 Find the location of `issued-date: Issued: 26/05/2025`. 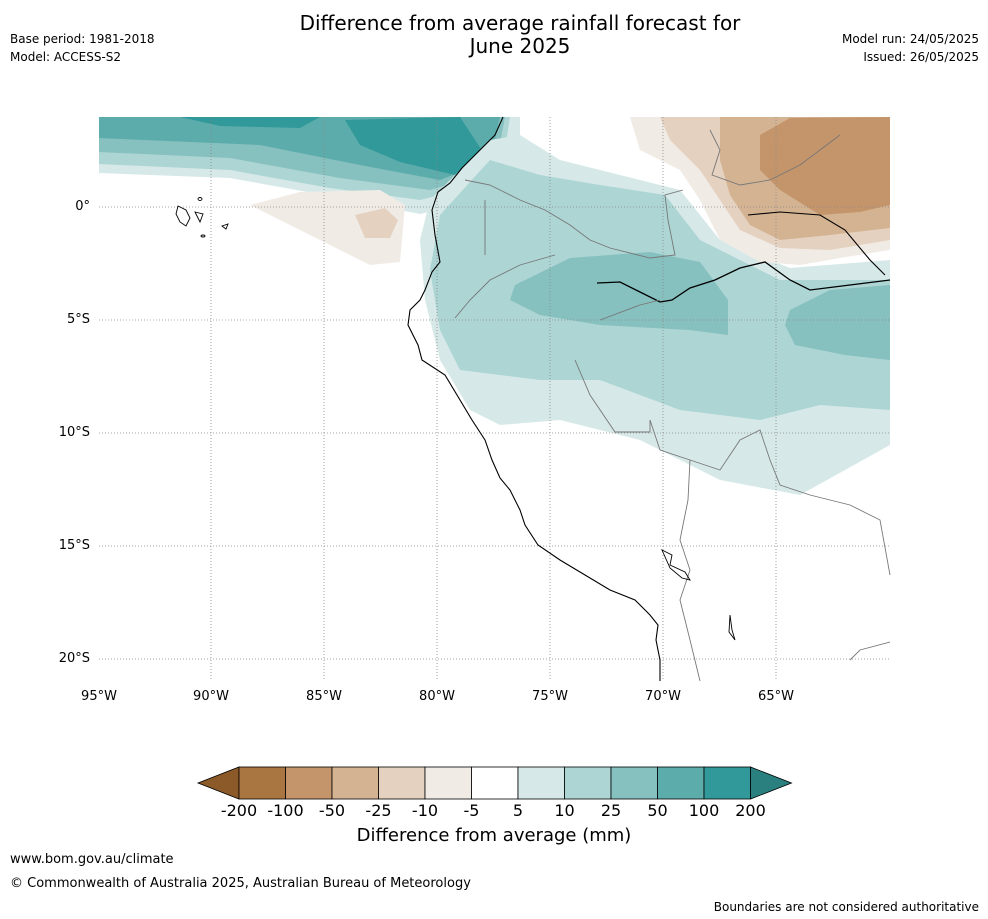

issued-date: Issued: 26/05/2025 is located at coordinates (921, 57).